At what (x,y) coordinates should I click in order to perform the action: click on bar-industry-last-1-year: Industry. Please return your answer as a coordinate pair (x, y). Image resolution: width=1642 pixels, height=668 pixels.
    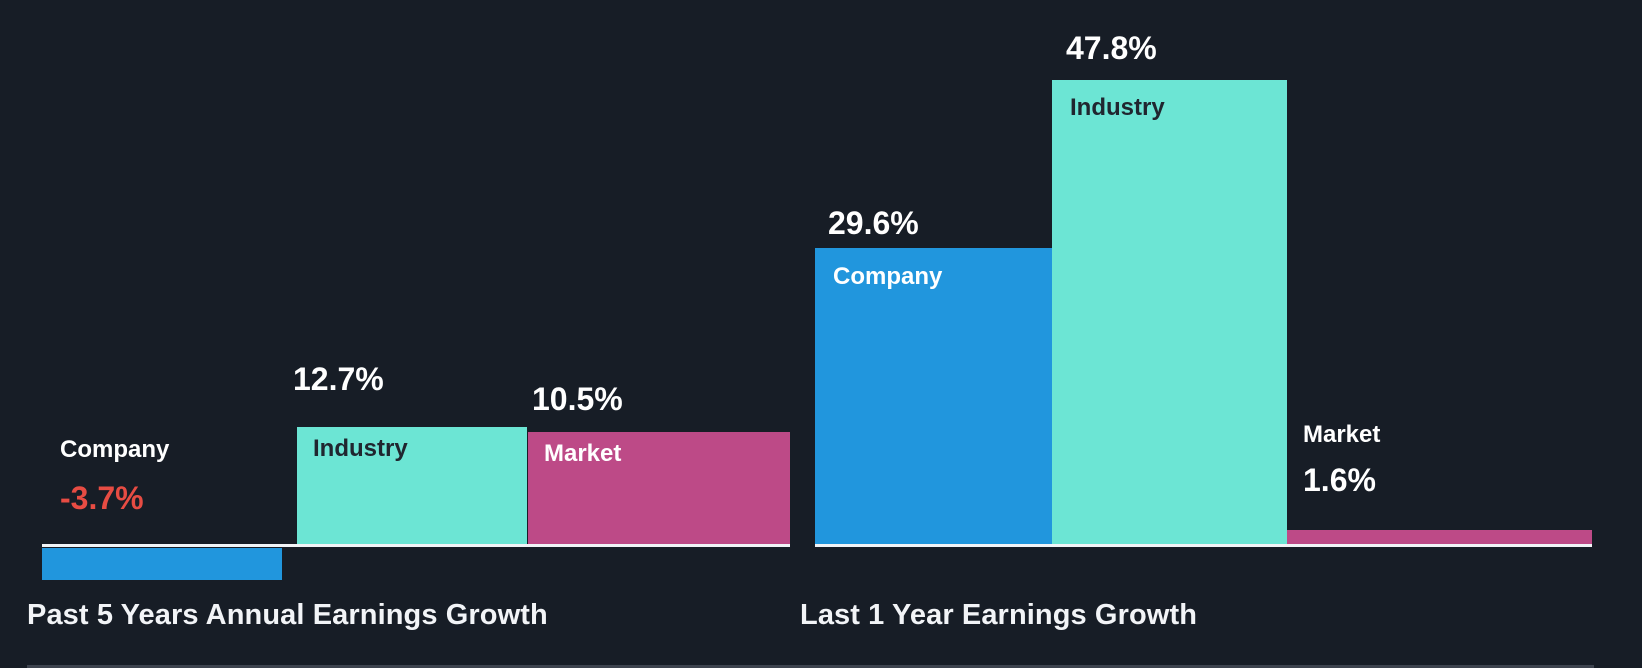
    Looking at the image, I should click on (1169, 313).